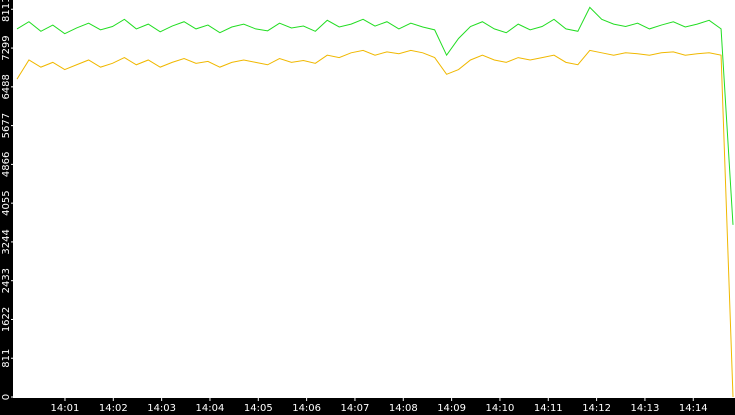 This screenshot has height=415, width=735. What do you see at coordinates (113, 408) in the screenshot?
I see `x-tick-label: 14:02` at bounding box center [113, 408].